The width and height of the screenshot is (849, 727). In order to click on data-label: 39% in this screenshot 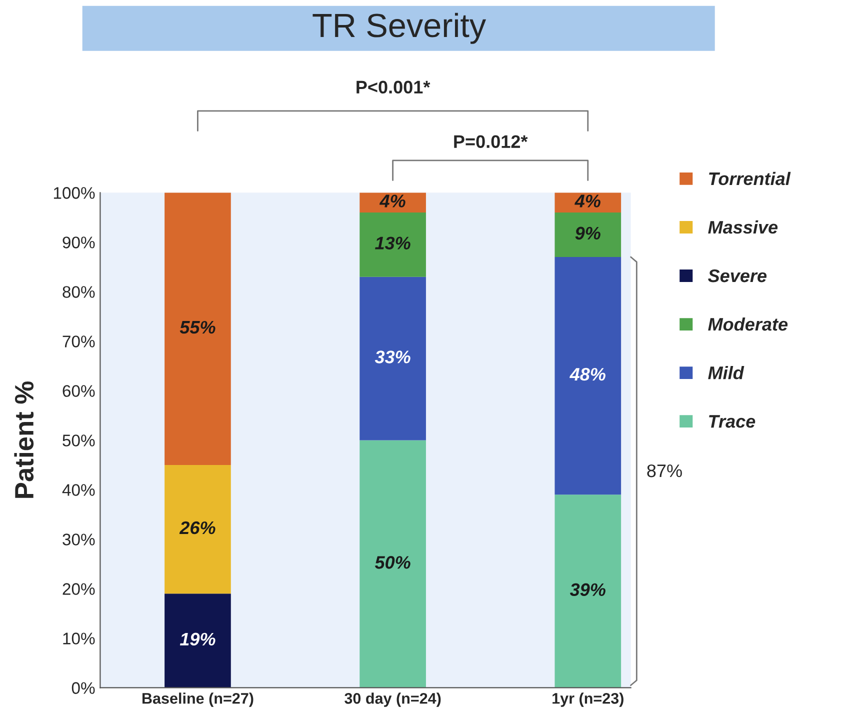, I will do `click(588, 589)`.